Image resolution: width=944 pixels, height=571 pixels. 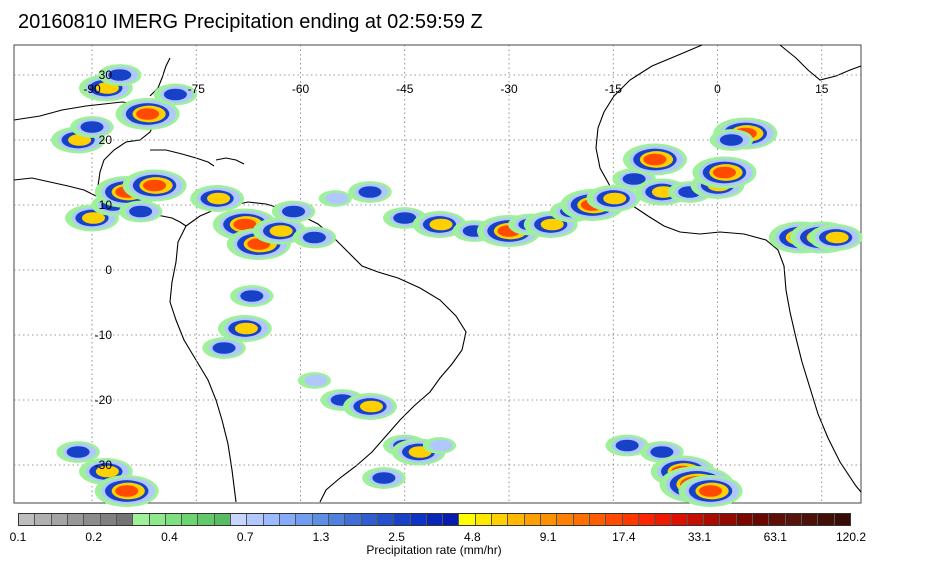 What do you see at coordinates (104, 465) in the screenshot?
I see `latitude-label: -30` at bounding box center [104, 465].